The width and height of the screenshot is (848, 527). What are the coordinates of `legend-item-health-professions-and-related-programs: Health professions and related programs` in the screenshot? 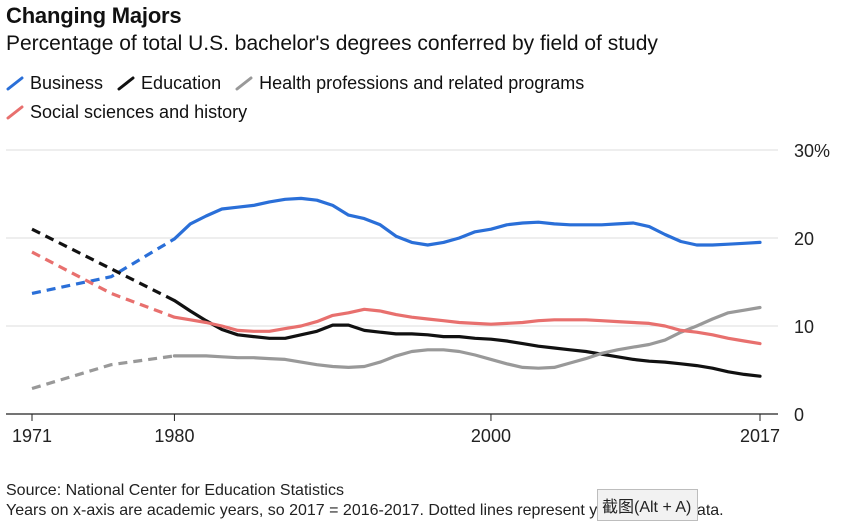 It's located at (409, 83).